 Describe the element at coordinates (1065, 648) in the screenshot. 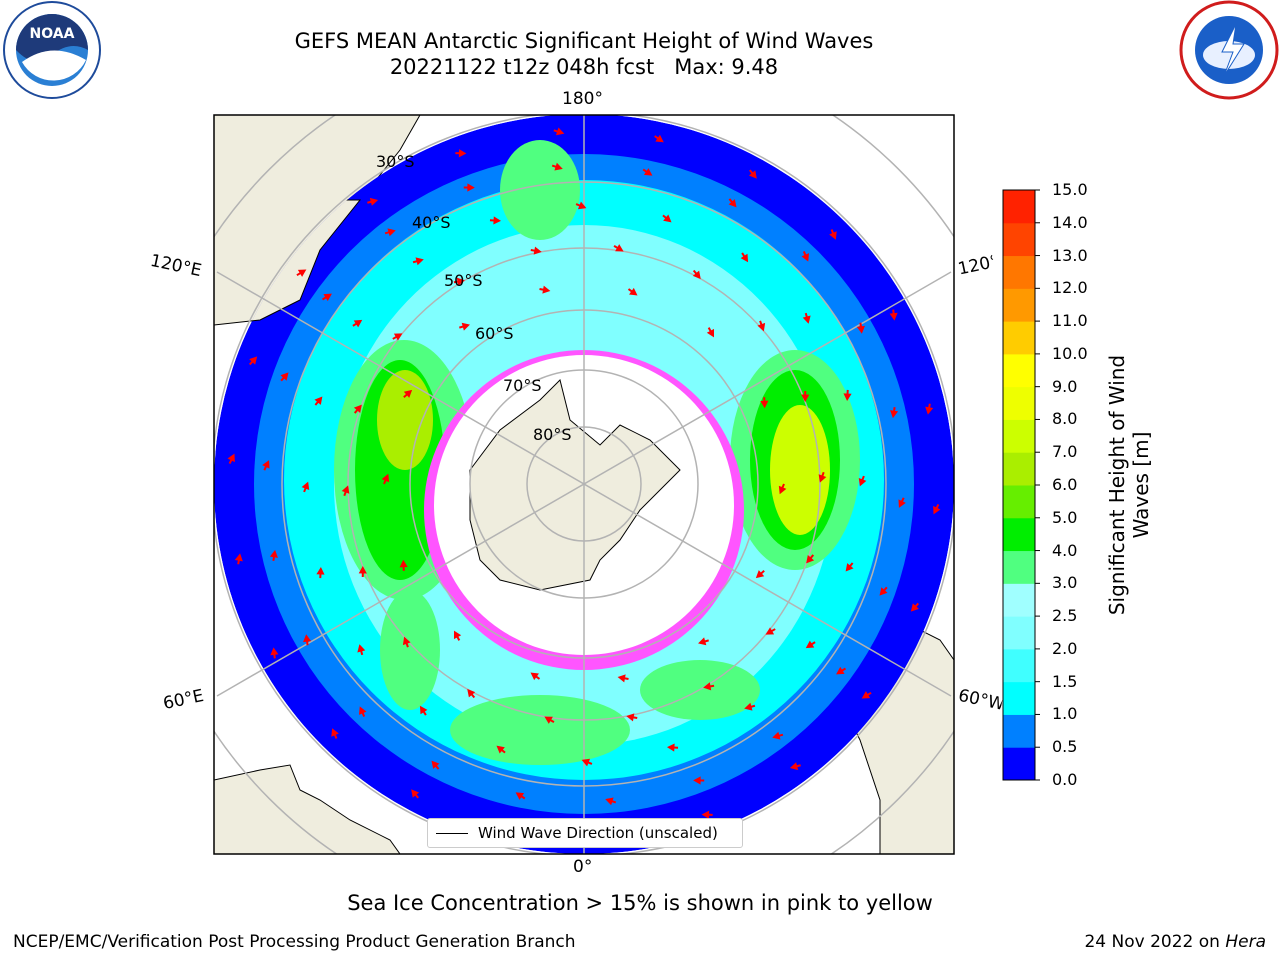

I see `colorbar-tick-label: 2.0` at that location.